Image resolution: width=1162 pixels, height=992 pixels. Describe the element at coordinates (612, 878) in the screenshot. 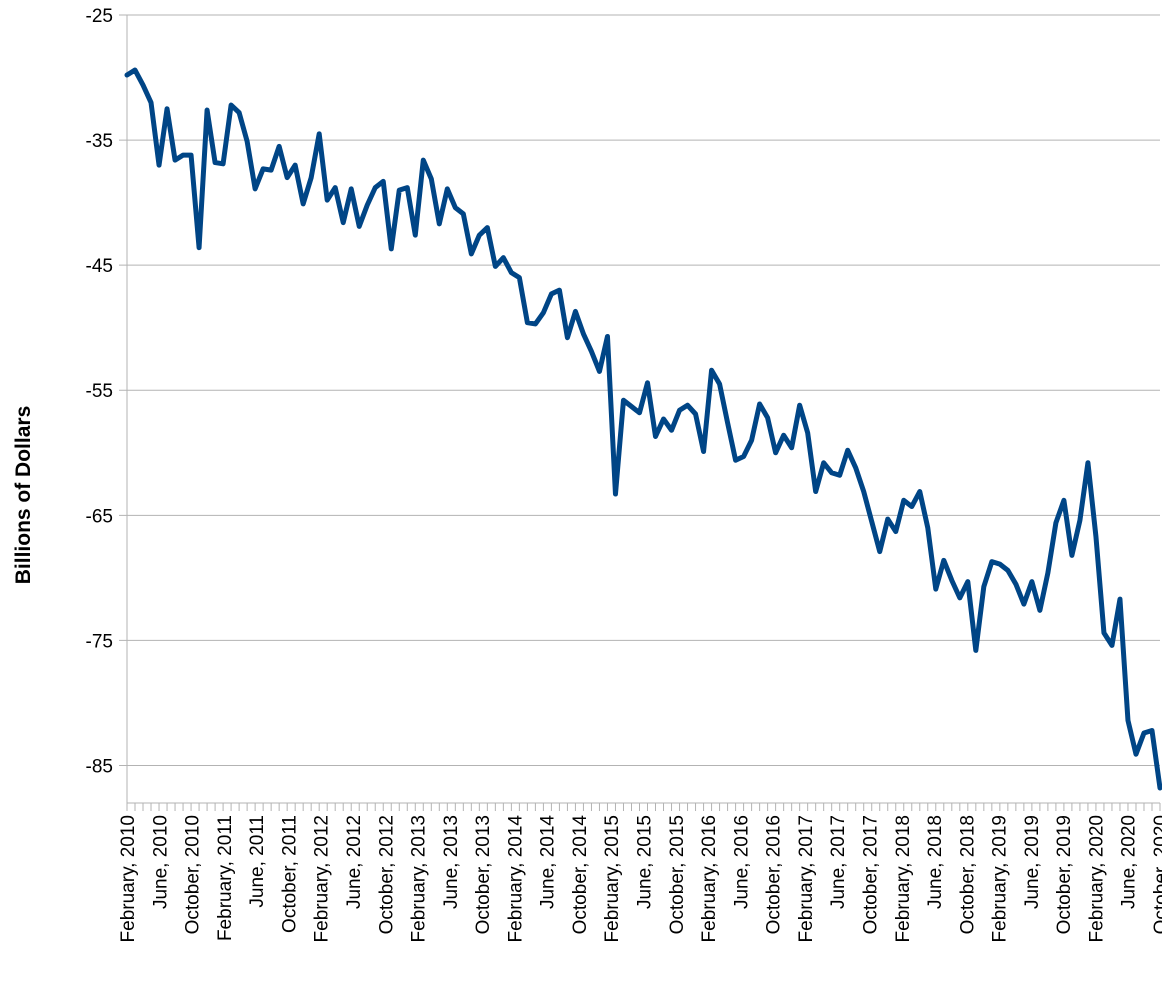

I see `x-tick-label: February, 2015` at that location.